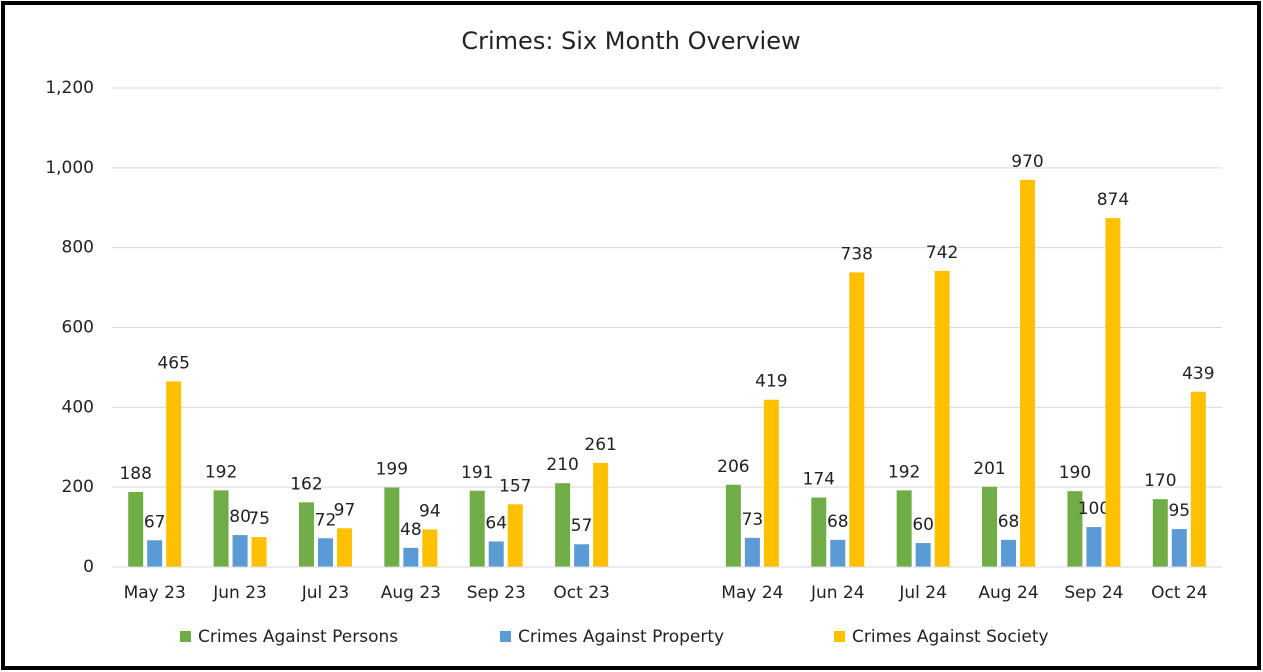 Image resolution: width=1263 pixels, height=672 pixels. I want to click on data-label: 60, so click(923, 525).